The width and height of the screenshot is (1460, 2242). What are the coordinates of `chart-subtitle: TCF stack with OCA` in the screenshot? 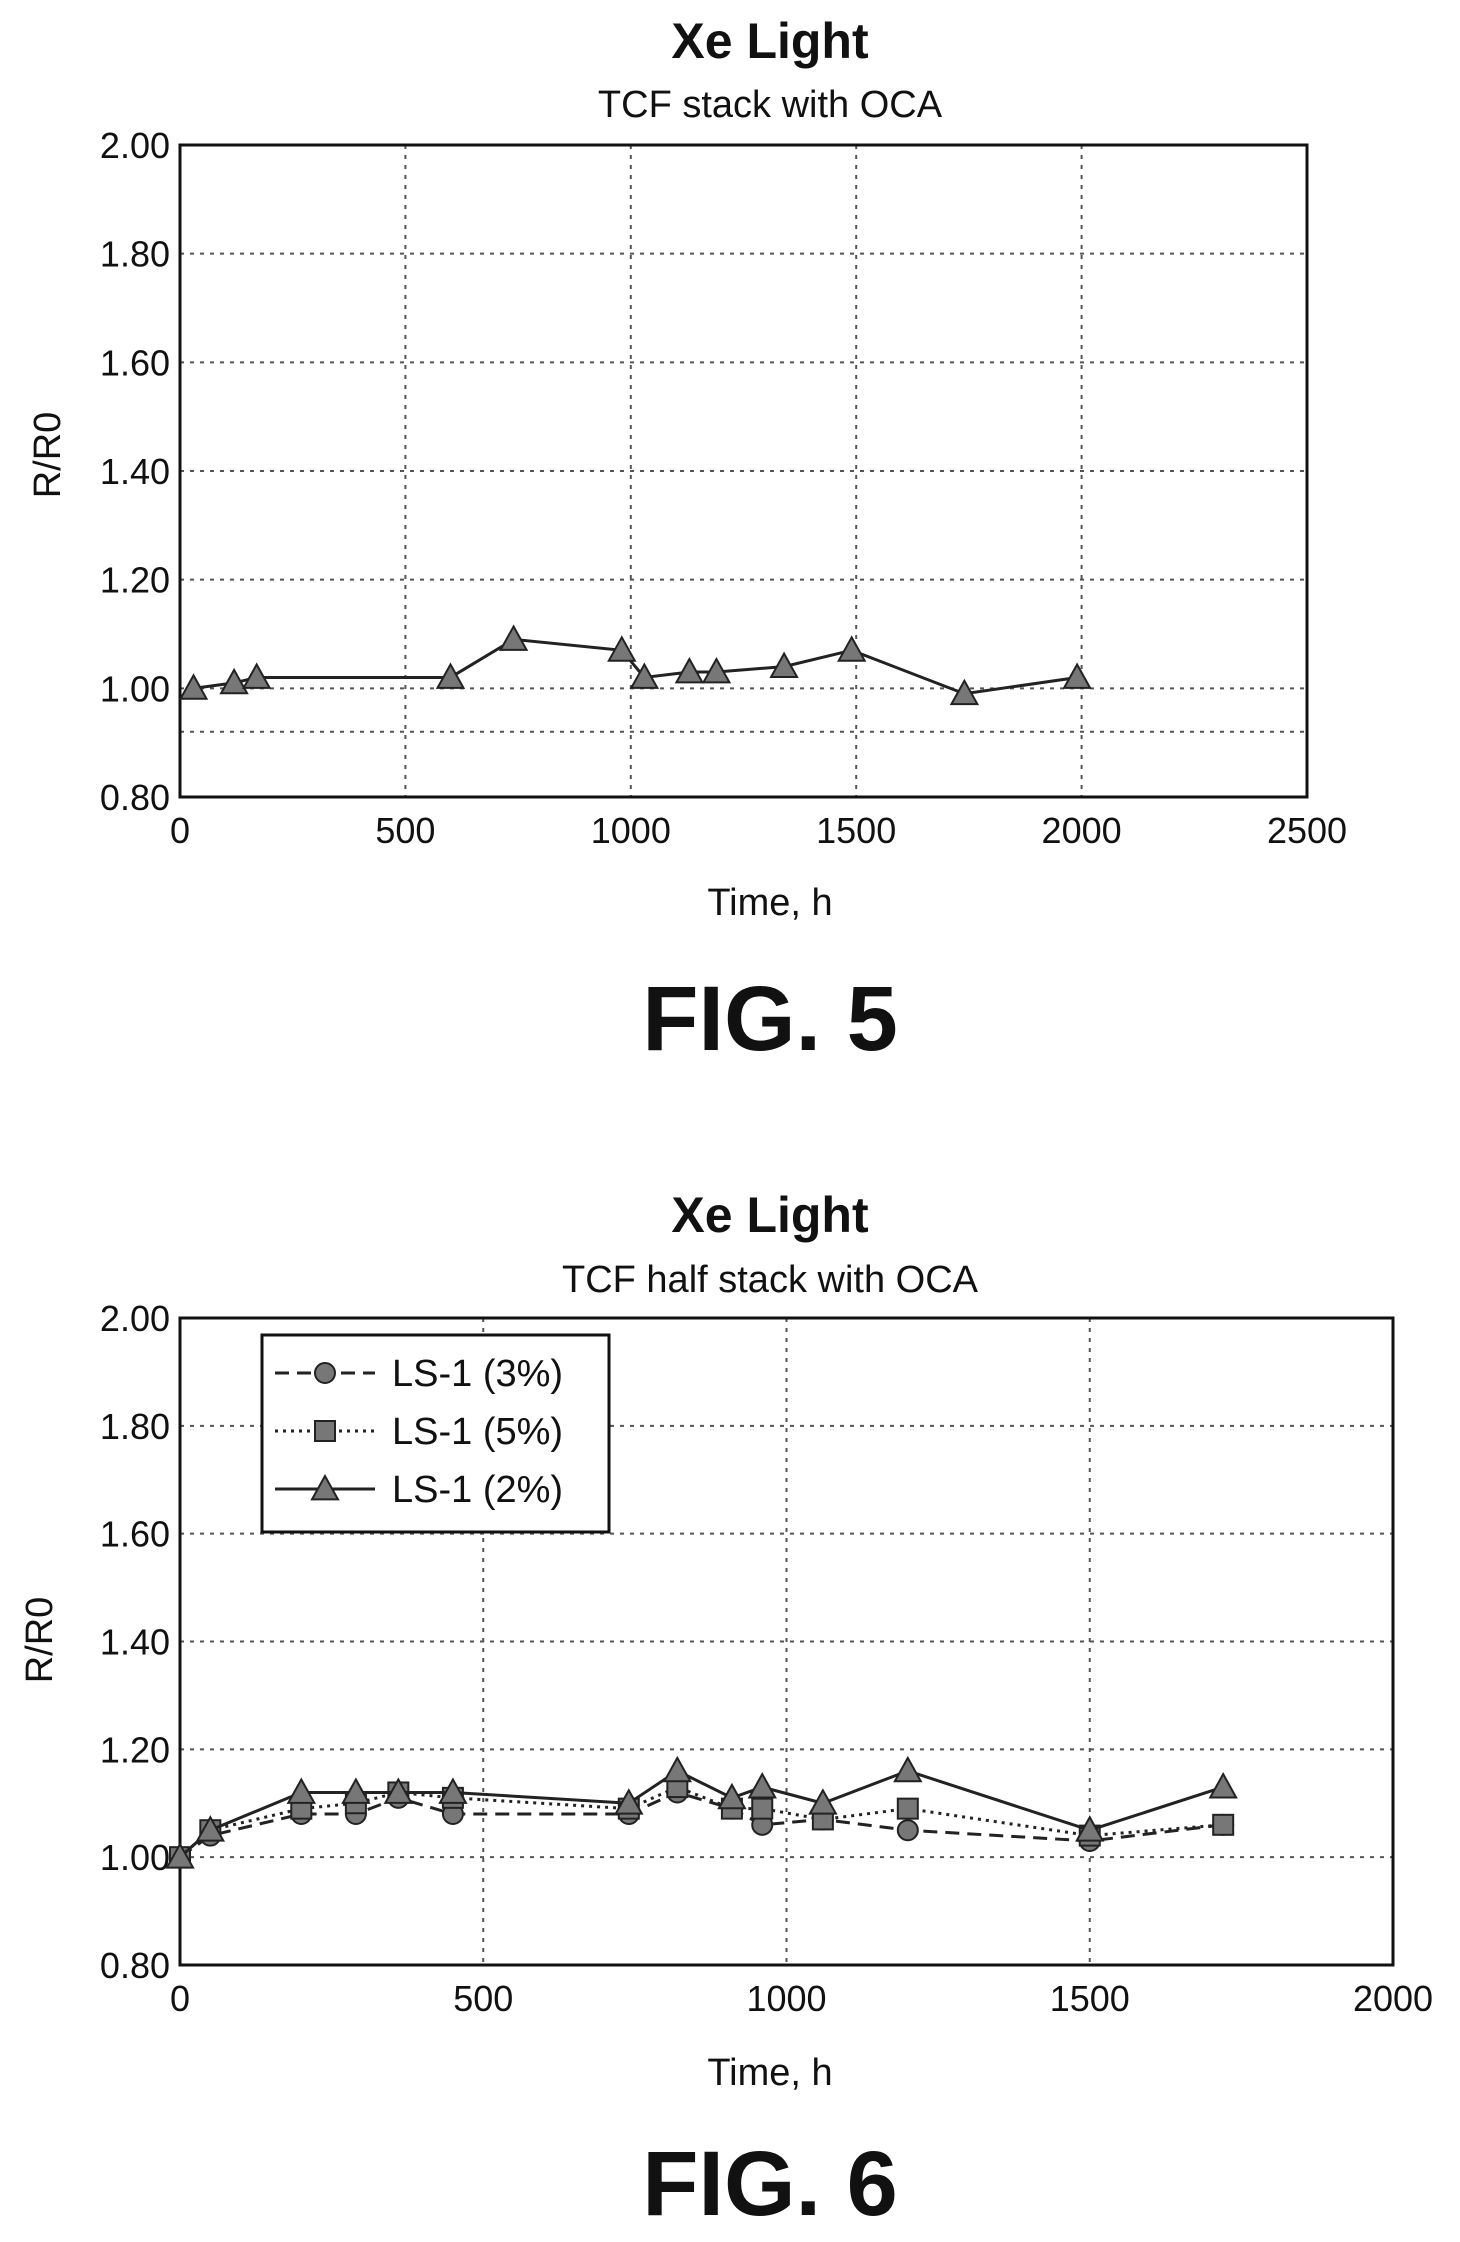 It's located at (770, 105).